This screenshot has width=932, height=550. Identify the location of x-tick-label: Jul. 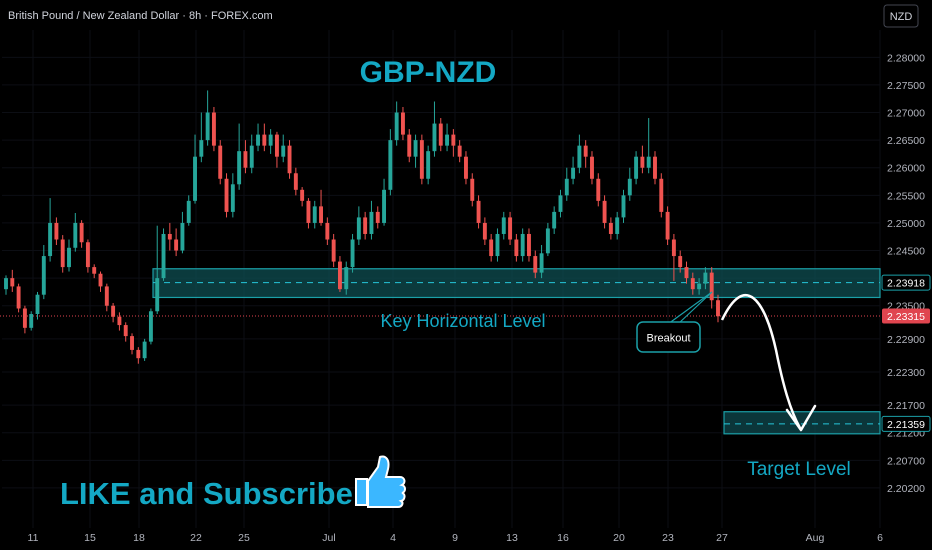
(328, 538).